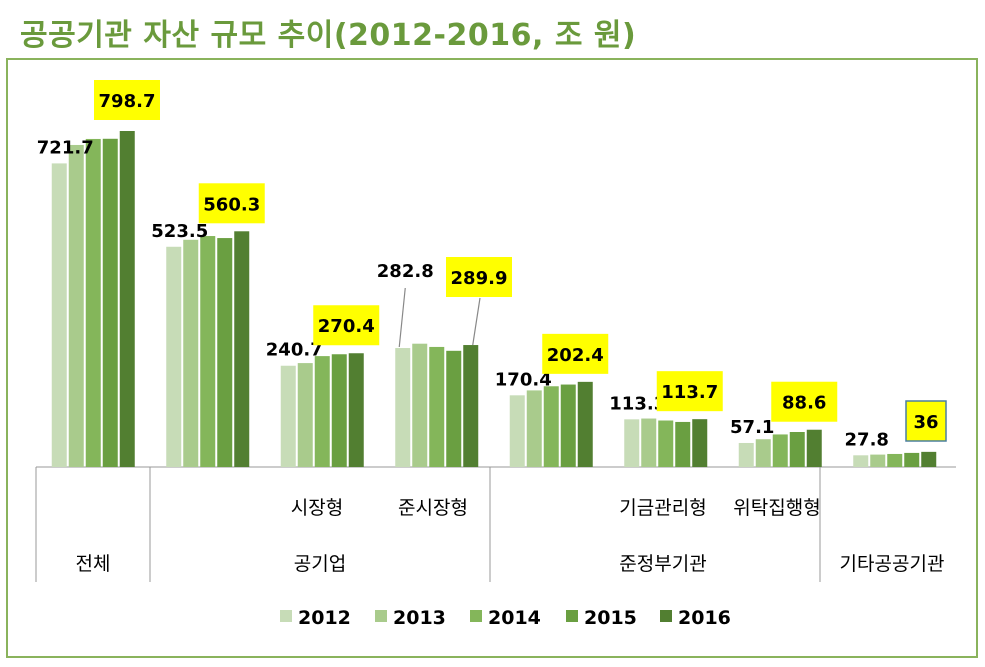  I want to click on bar-7-2012, so click(746, 454).